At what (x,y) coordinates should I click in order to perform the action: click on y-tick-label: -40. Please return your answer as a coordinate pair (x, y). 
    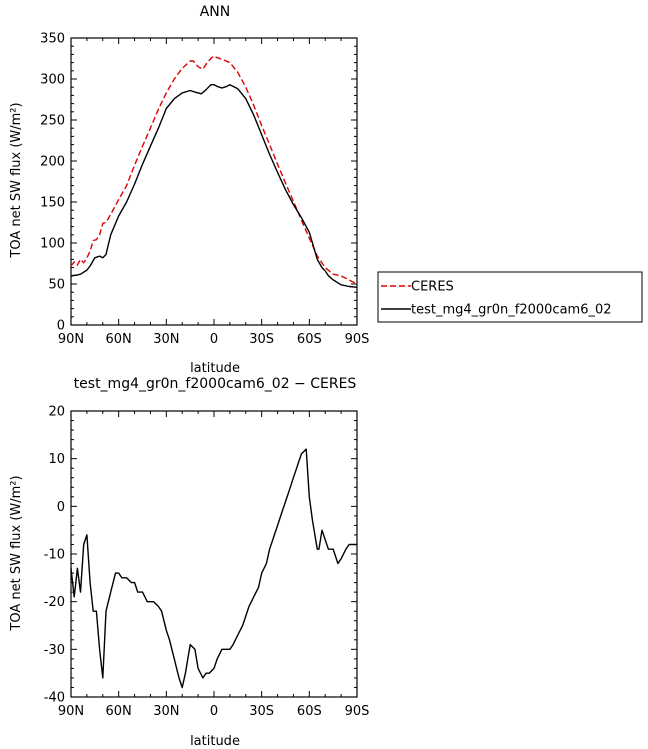
    Looking at the image, I should click on (54, 698).